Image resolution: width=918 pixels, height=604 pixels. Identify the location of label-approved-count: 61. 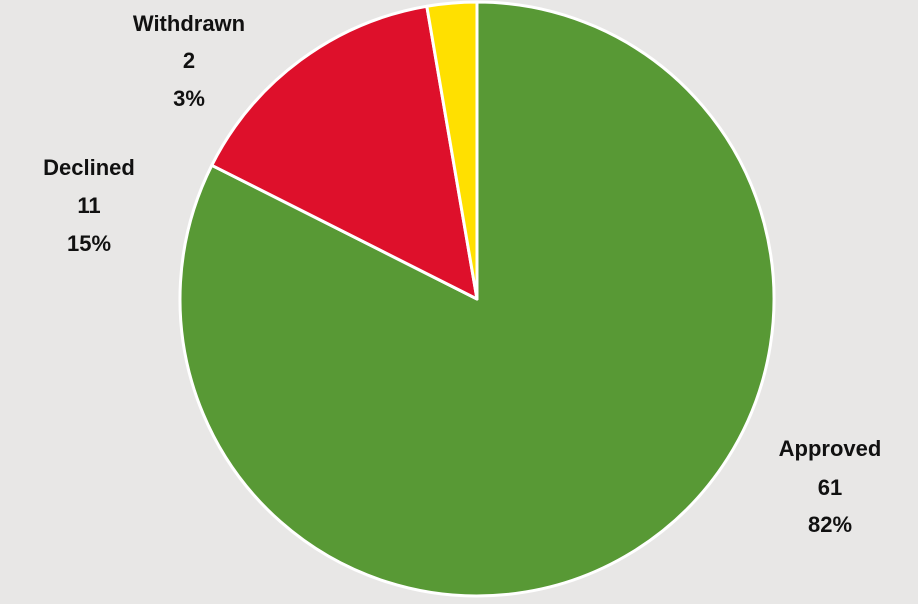
(830, 487).